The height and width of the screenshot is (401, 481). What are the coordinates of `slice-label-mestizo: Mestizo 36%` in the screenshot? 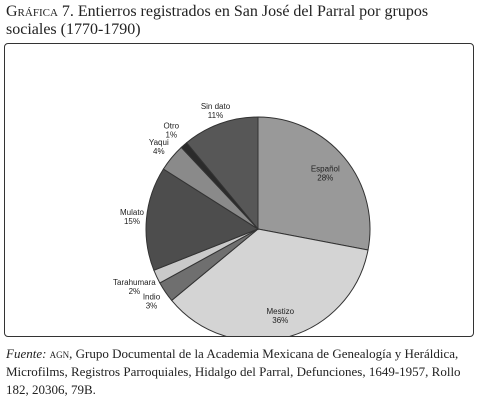 It's located at (281, 316).